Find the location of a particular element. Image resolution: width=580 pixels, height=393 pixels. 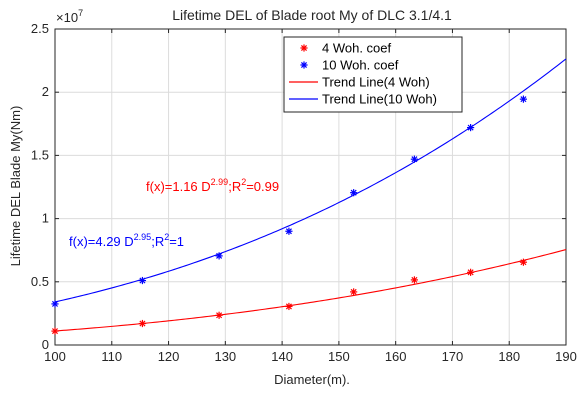

x-tick-label: 140 is located at coordinates (282, 356).